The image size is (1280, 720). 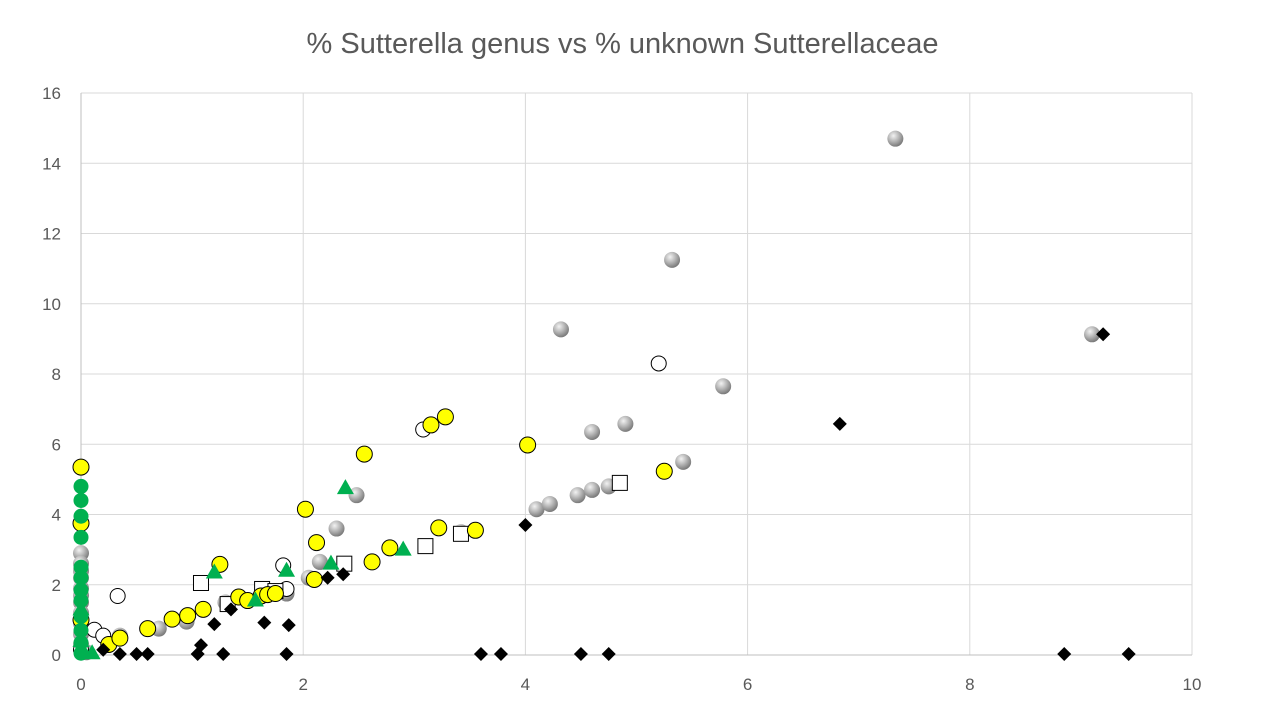 What do you see at coordinates (51, 304) in the screenshot?
I see `y-tick-label: 10` at bounding box center [51, 304].